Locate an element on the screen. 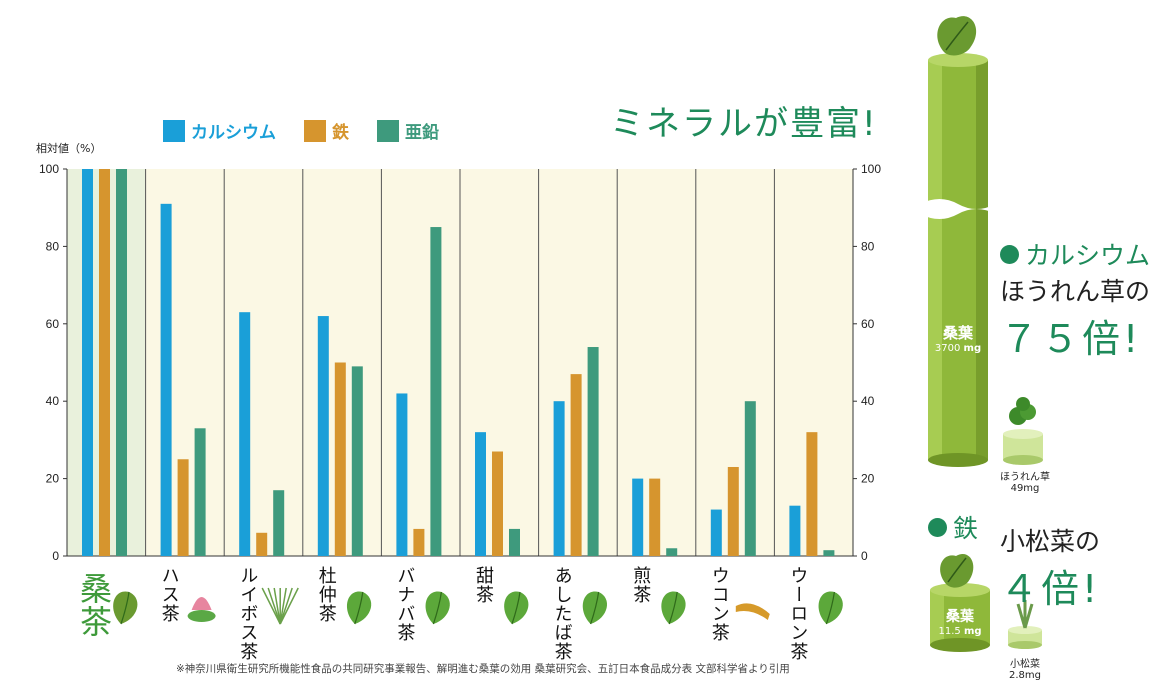 Image resolution: width=1156 pixels, height=700 pixels. ashitaba-leaf-icon-vein is located at coordinates (595, 608).